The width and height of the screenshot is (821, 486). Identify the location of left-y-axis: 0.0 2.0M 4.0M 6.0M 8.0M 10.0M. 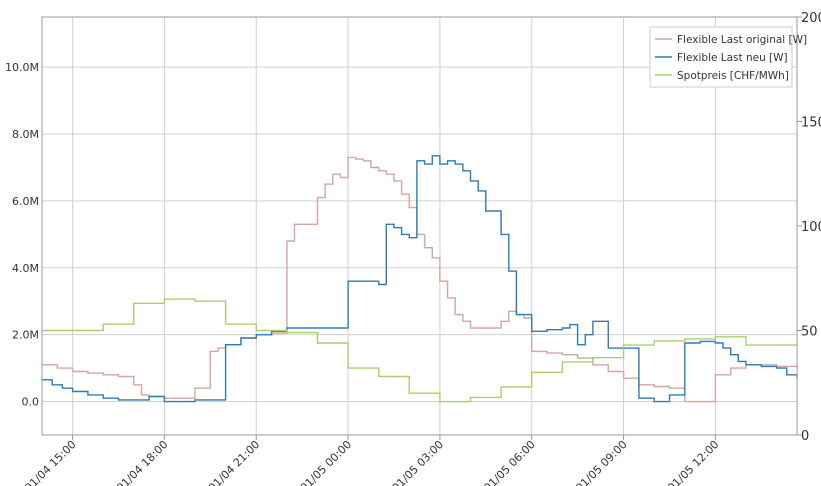
(22, 234).